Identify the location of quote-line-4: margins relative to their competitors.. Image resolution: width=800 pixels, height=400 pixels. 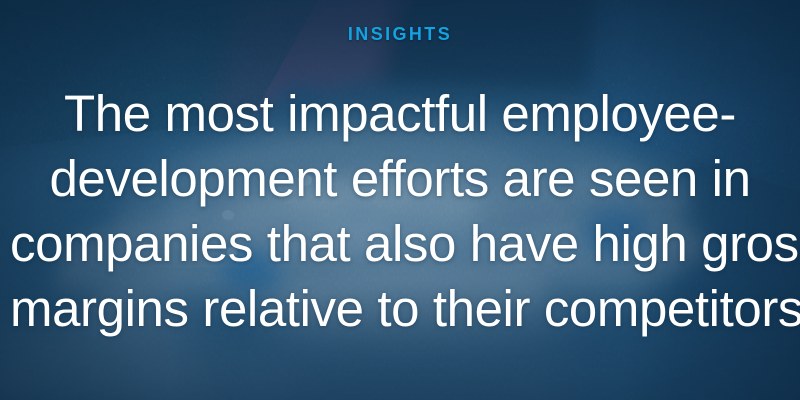
(405, 308).